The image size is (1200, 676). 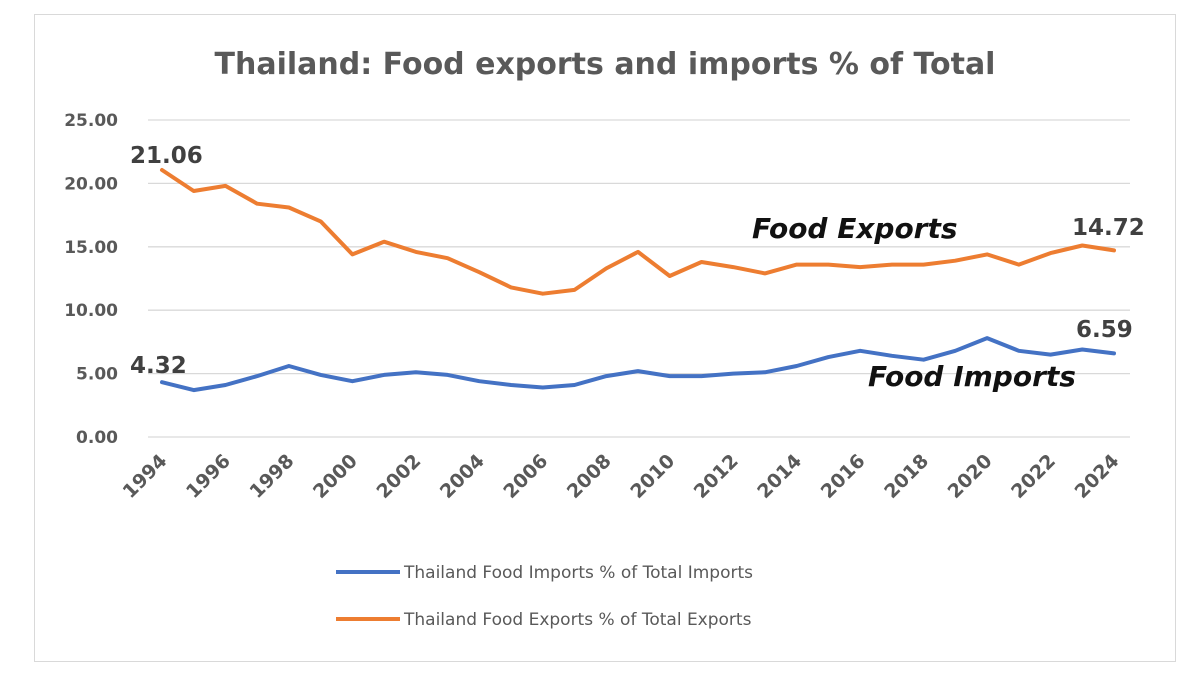 I want to click on x-tick-label: 2002, so click(x=398, y=476).